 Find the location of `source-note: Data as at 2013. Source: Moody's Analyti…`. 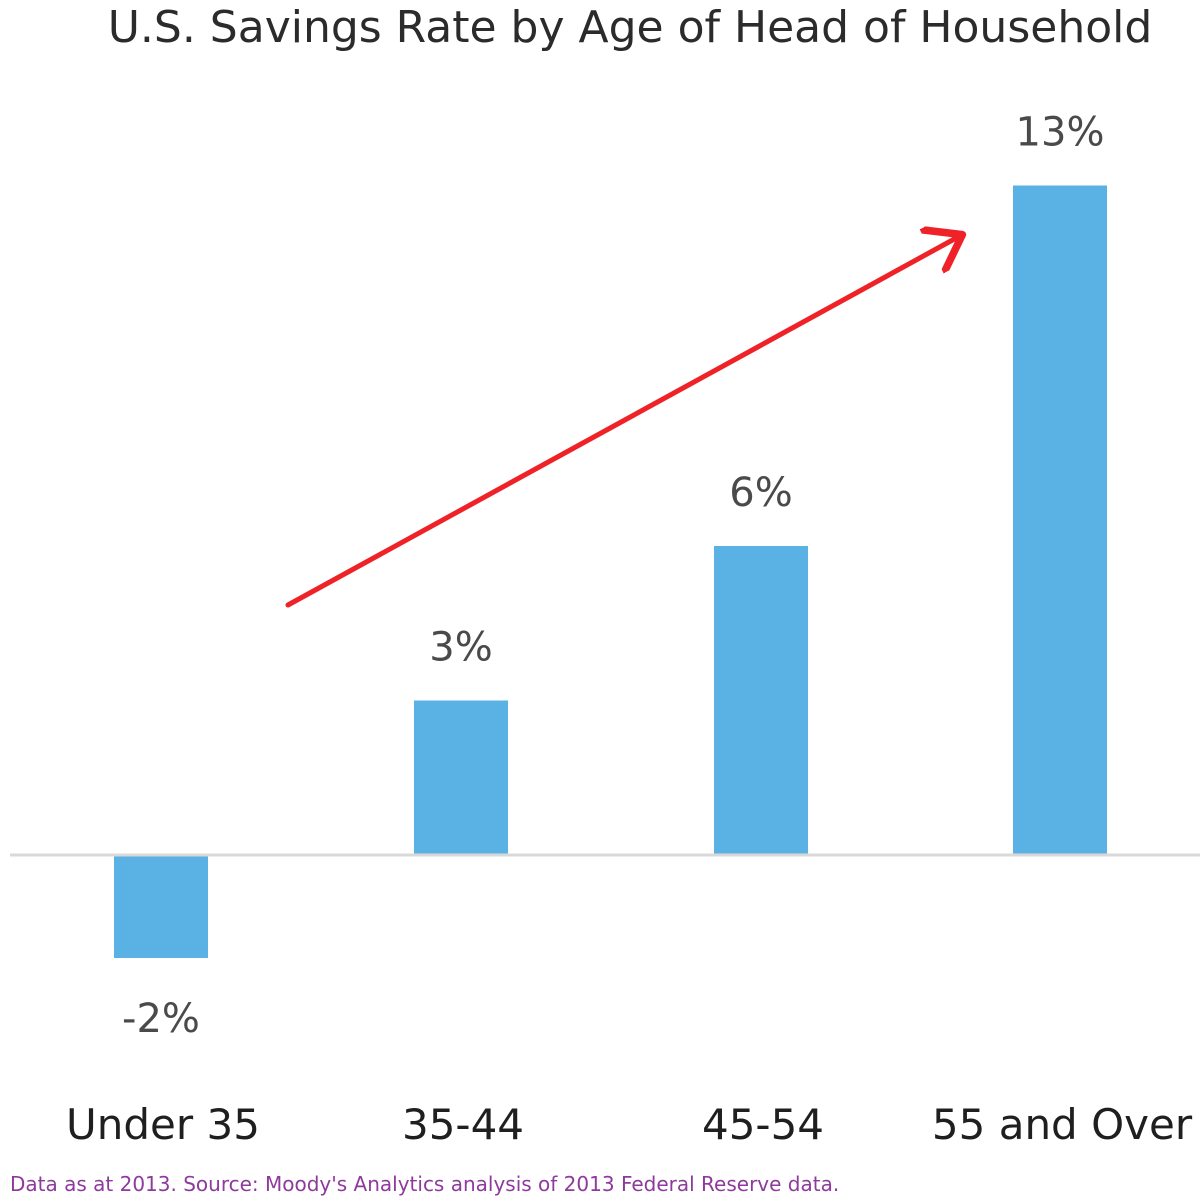

source-note: Data as at 2013. Source: Moody's Analyti… is located at coordinates (425, 1184).